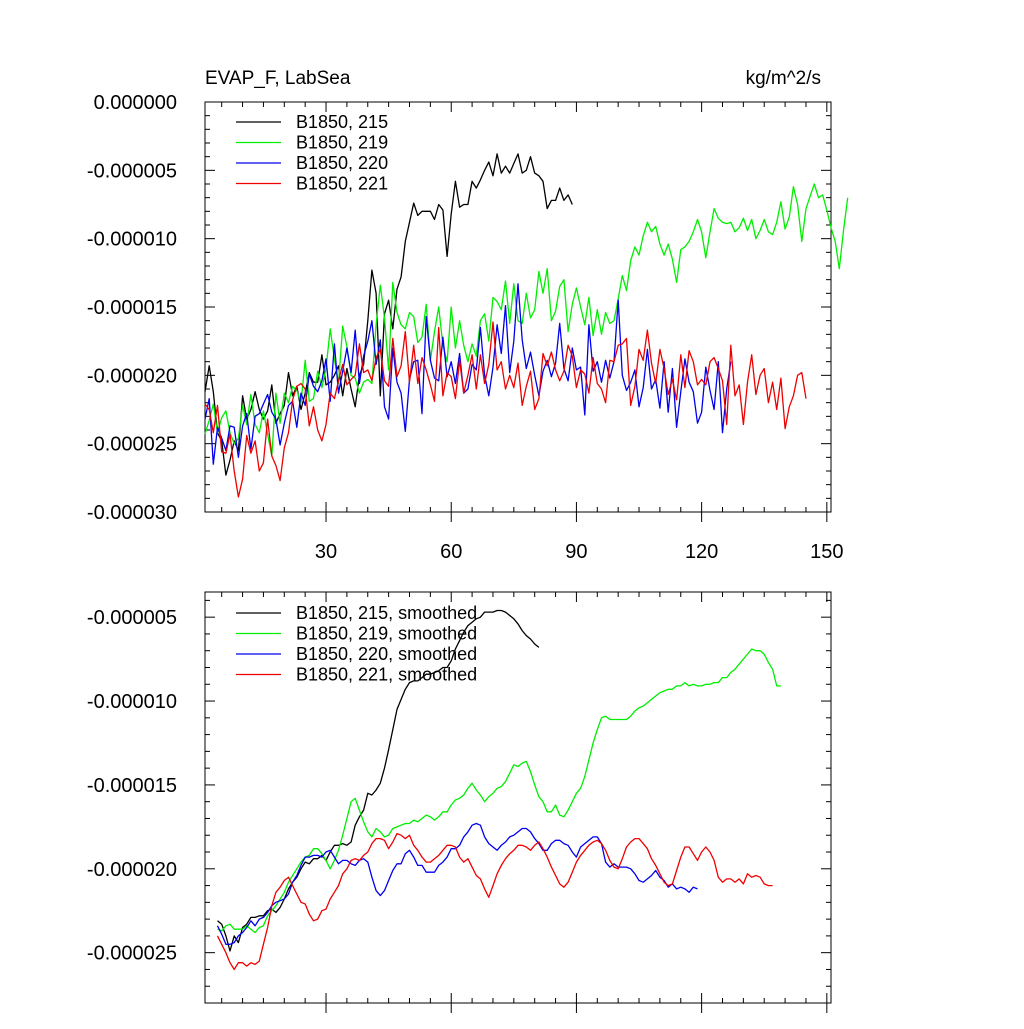  Describe the element at coordinates (576, 552) in the screenshot. I see `x-tick-label: 90` at that location.